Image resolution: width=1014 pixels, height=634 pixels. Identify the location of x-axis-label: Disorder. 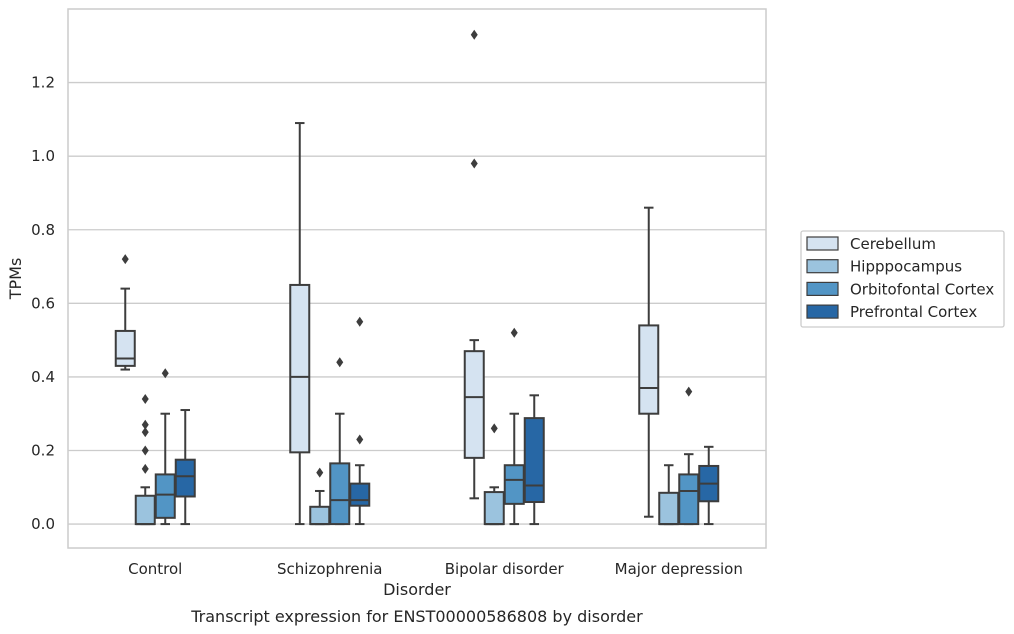
(417, 589).